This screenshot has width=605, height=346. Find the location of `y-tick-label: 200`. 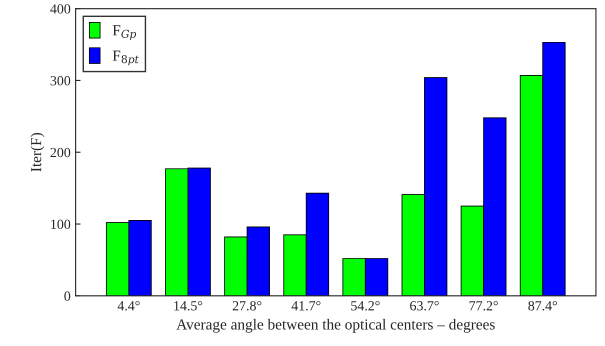

y-tick-label: 200 is located at coordinates (60, 153).